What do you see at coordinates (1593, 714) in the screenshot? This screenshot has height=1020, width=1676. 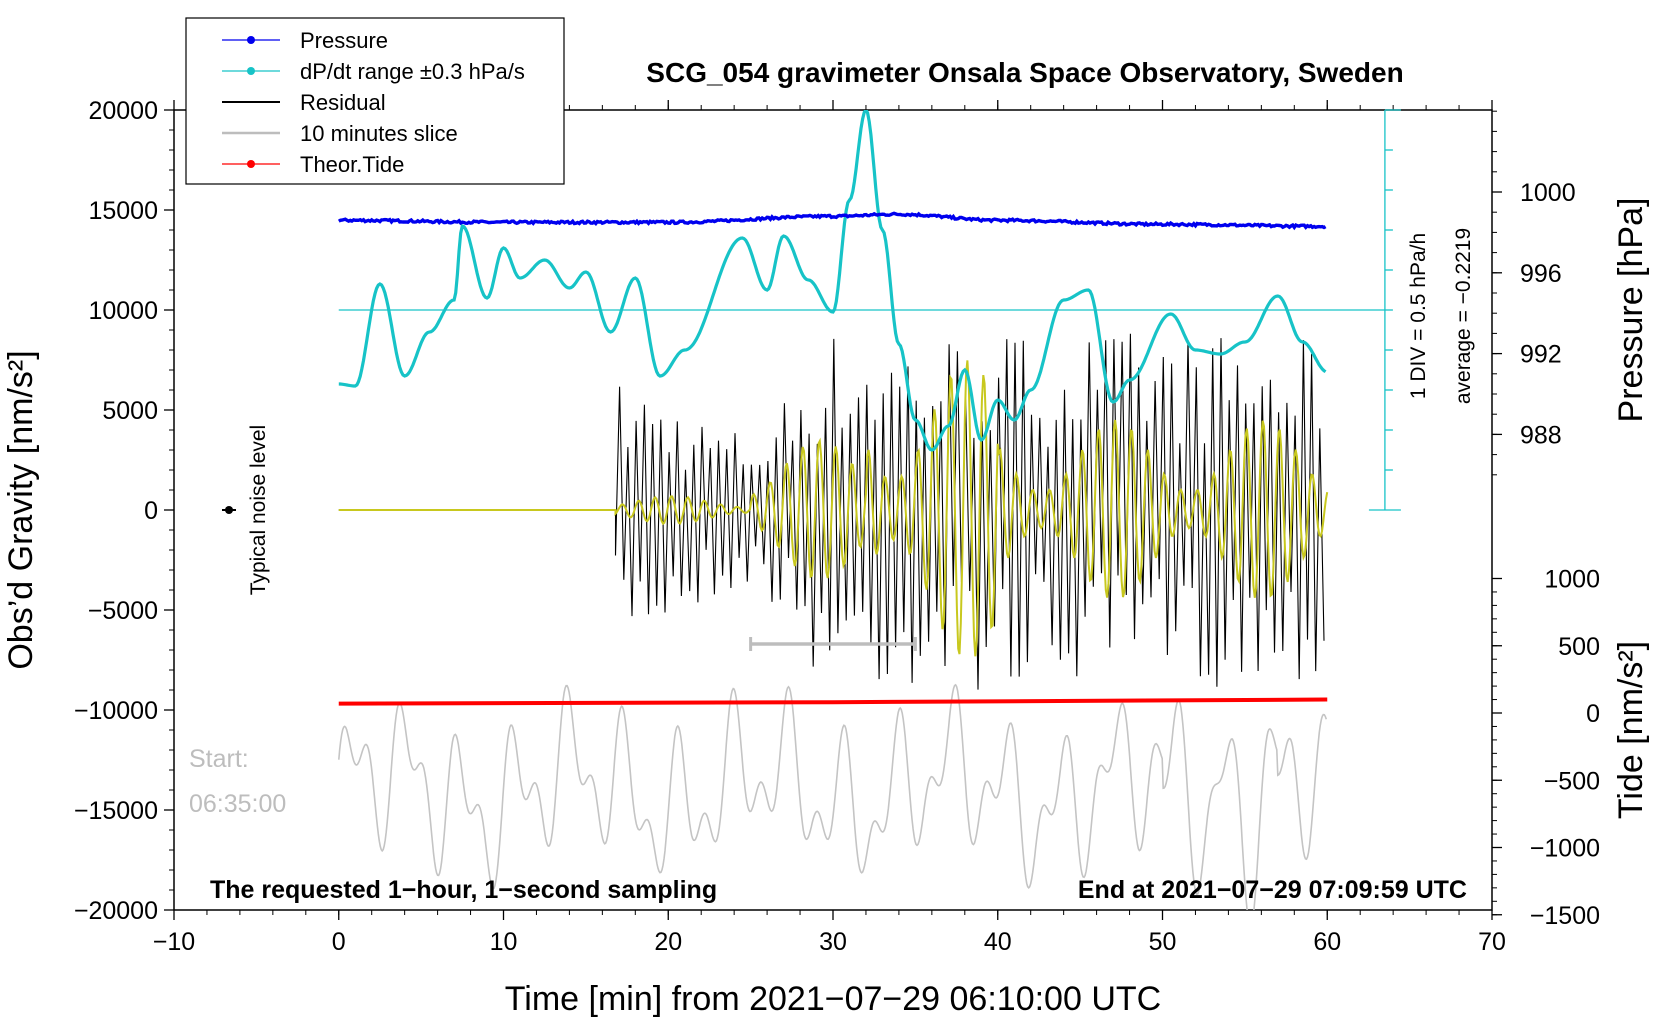 I see `tide-tick-label: 0` at bounding box center [1593, 714].